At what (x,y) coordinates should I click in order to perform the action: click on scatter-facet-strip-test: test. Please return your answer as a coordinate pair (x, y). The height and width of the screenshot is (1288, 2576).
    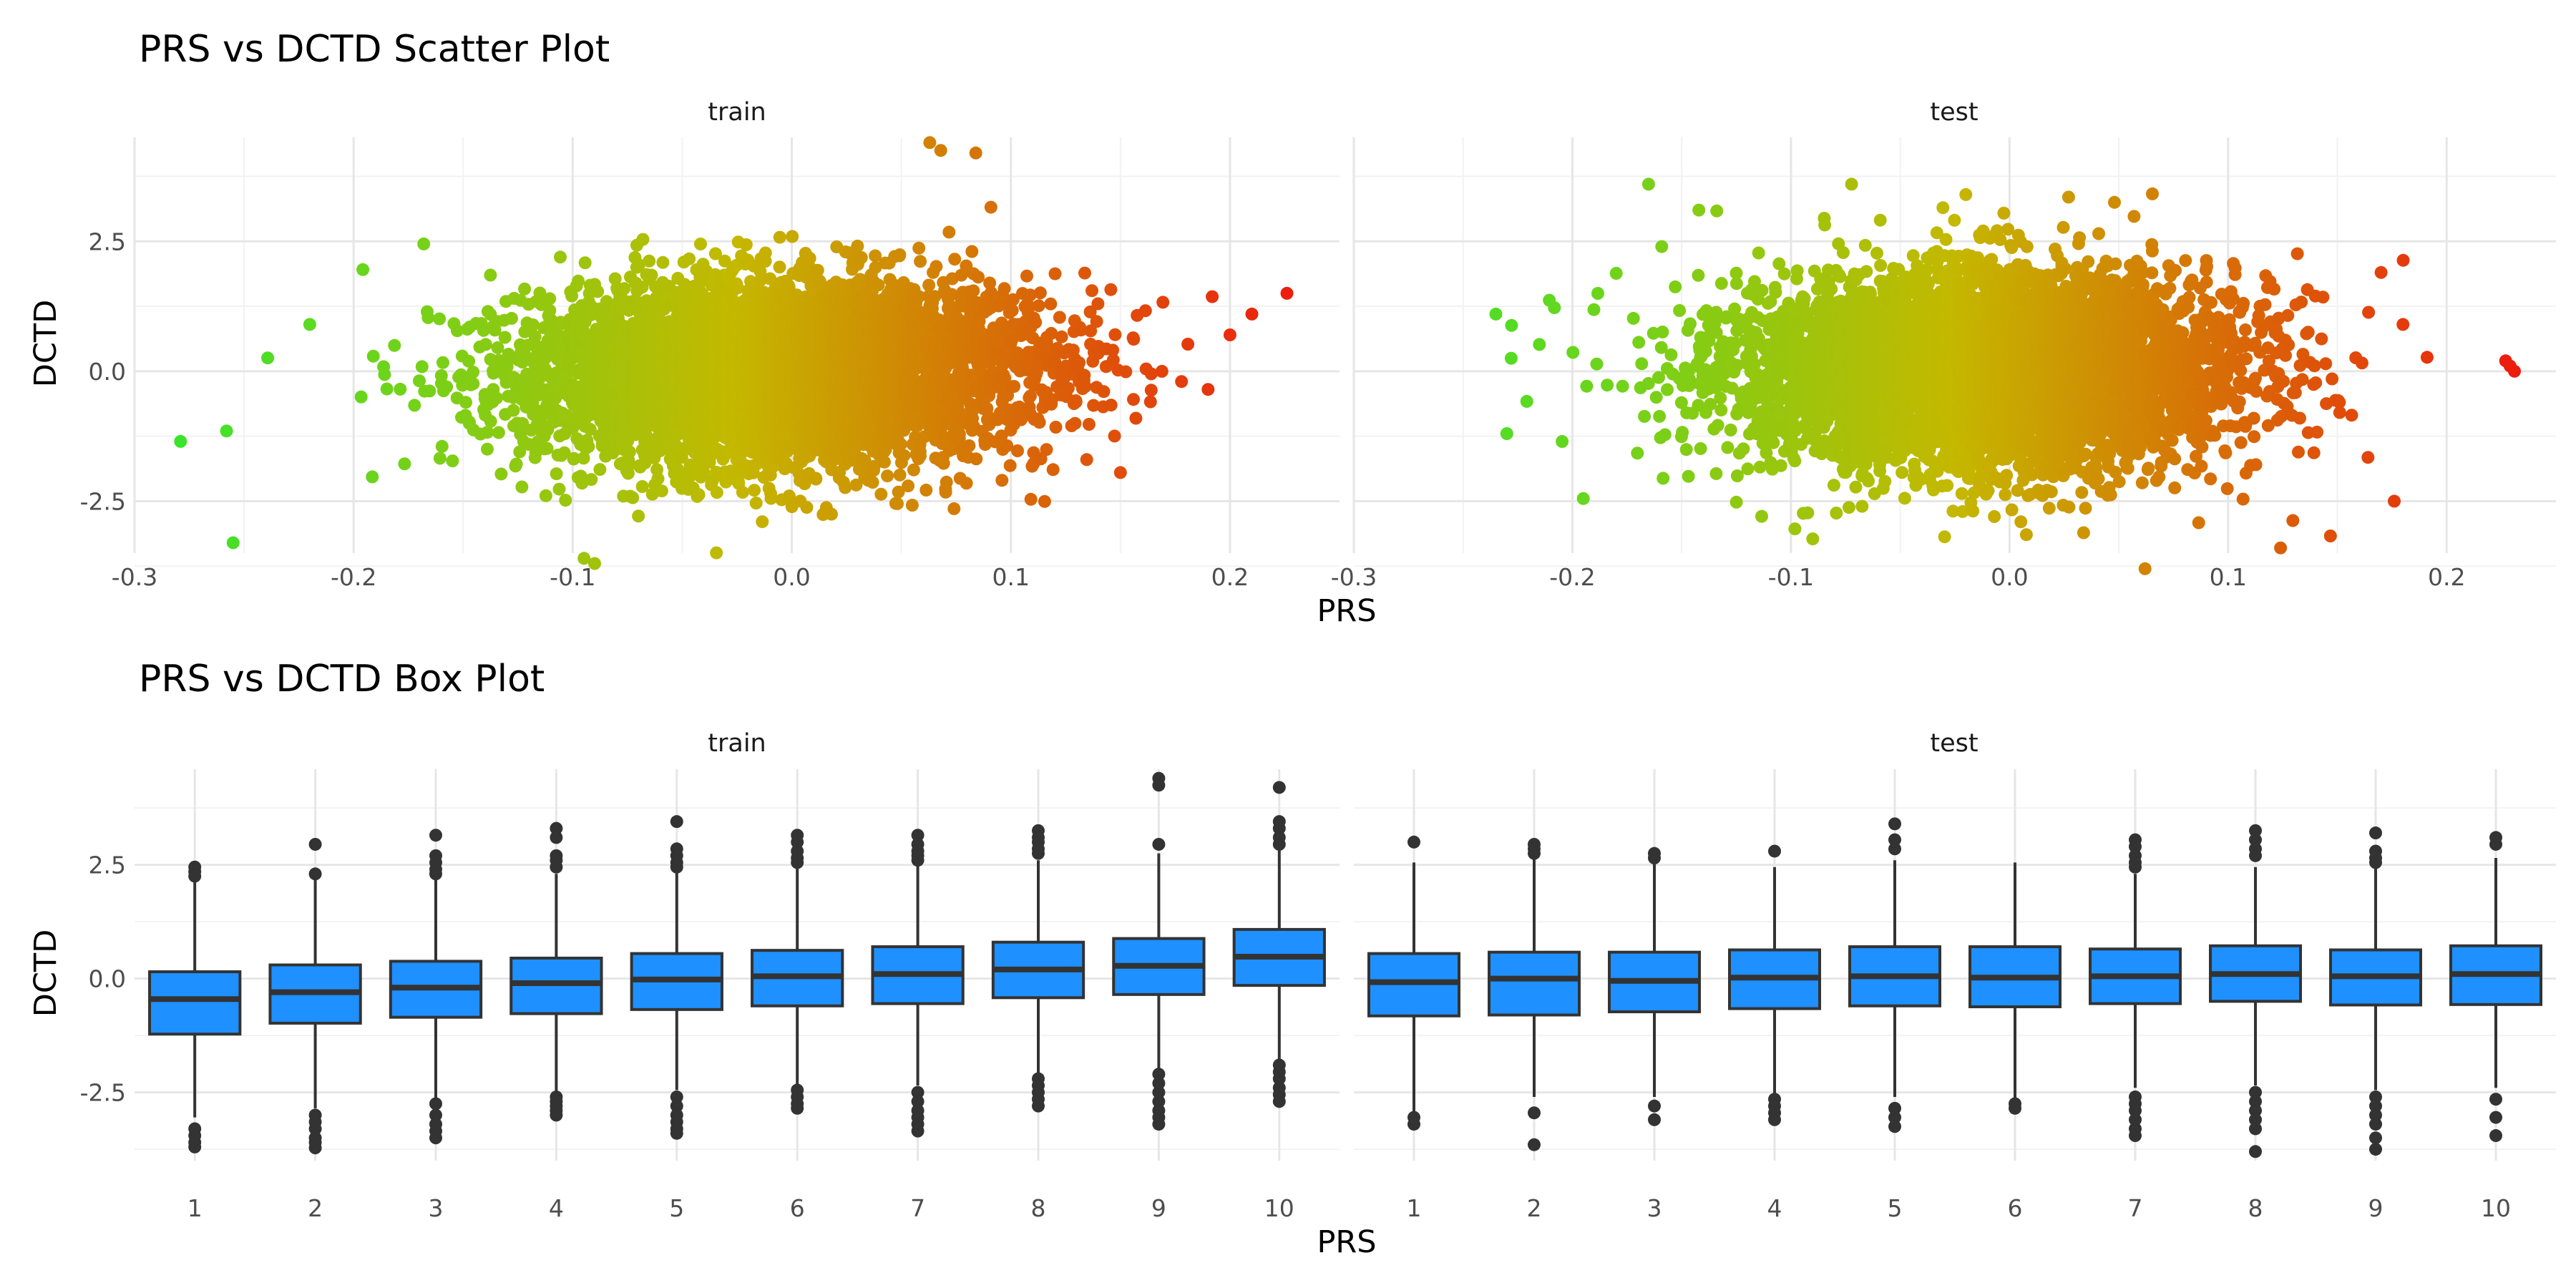
    Looking at the image, I should click on (1954, 112).